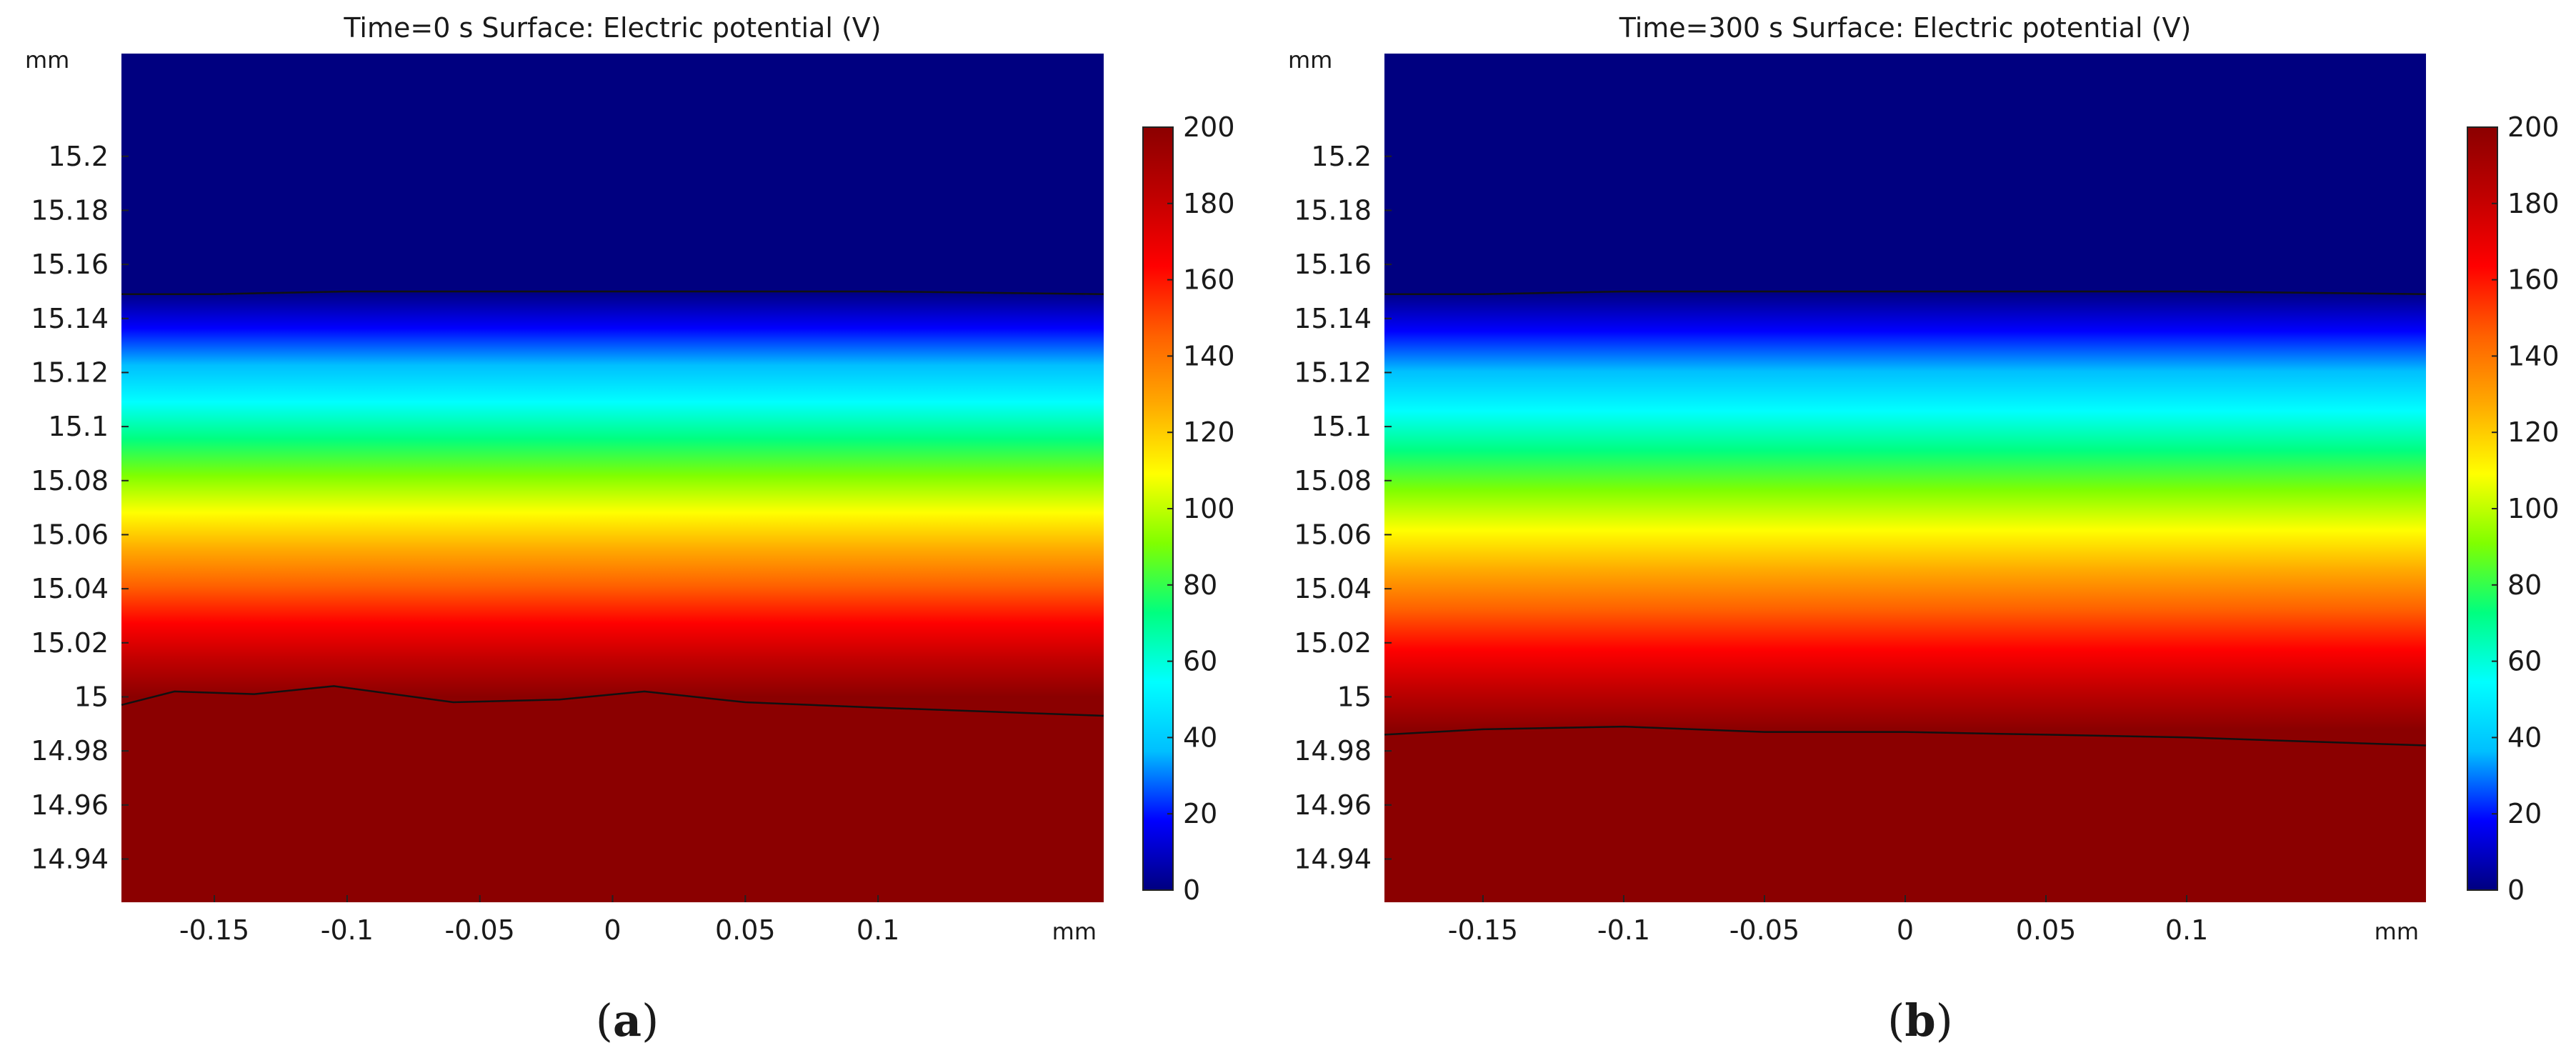 The height and width of the screenshot is (1058, 2576). What do you see at coordinates (612, 28) in the screenshot?
I see `plot-title: Time=0 s Surface: Electric potential (V)` at bounding box center [612, 28].